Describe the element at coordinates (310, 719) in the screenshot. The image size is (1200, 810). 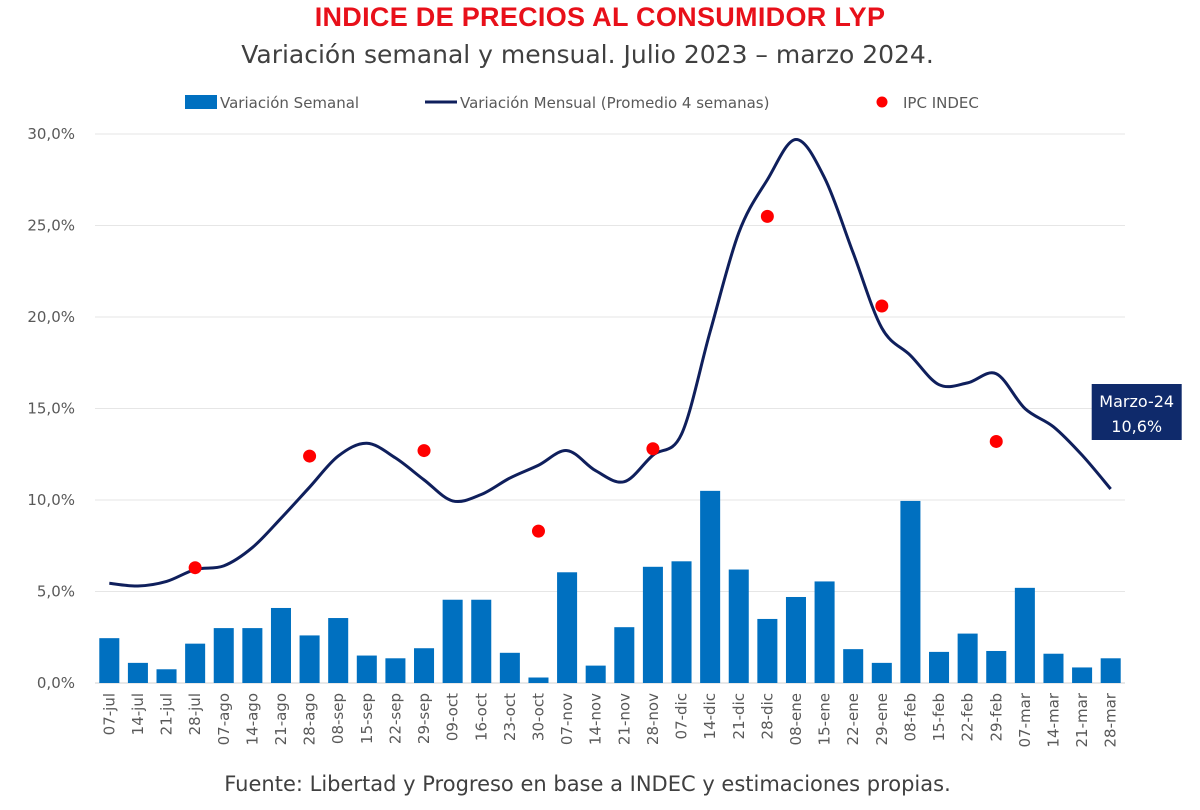
I see `x-tick-label: 28-ago` at that location.